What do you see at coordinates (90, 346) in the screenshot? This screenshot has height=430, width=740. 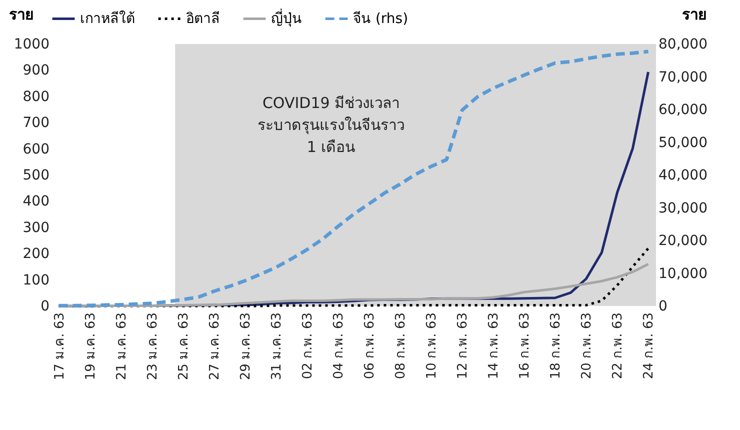 I see `x-tick-label: 19 ม.ค. 63` at bounding box center [90, 346].